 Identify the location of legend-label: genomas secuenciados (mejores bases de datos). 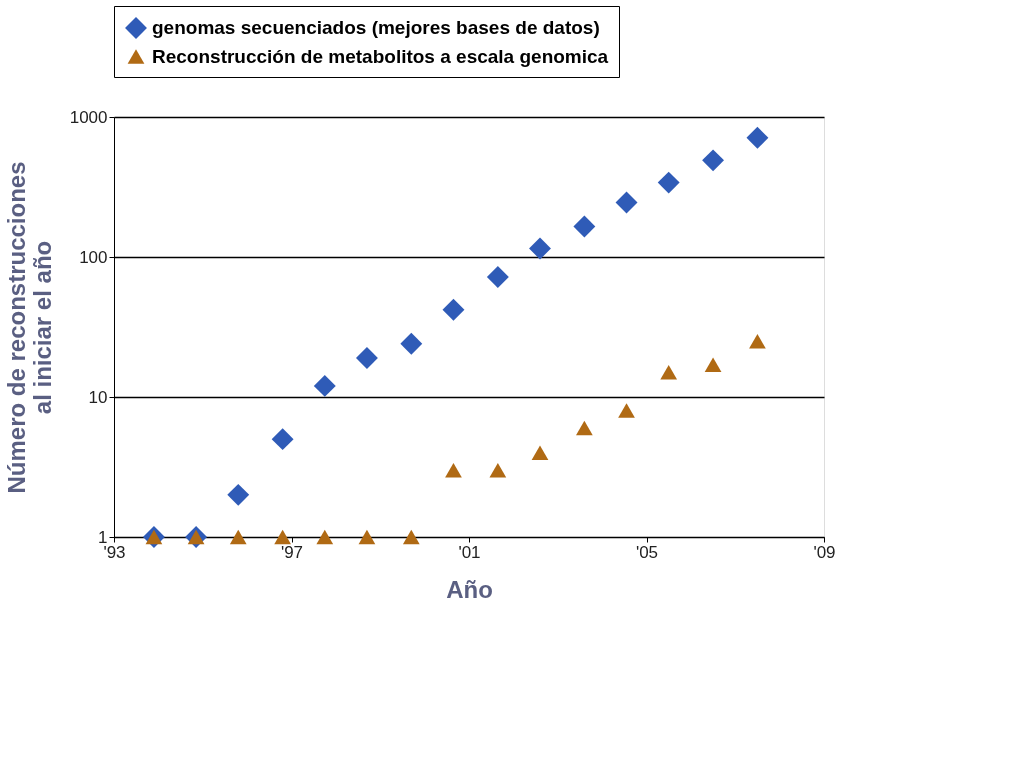
(376, 27).